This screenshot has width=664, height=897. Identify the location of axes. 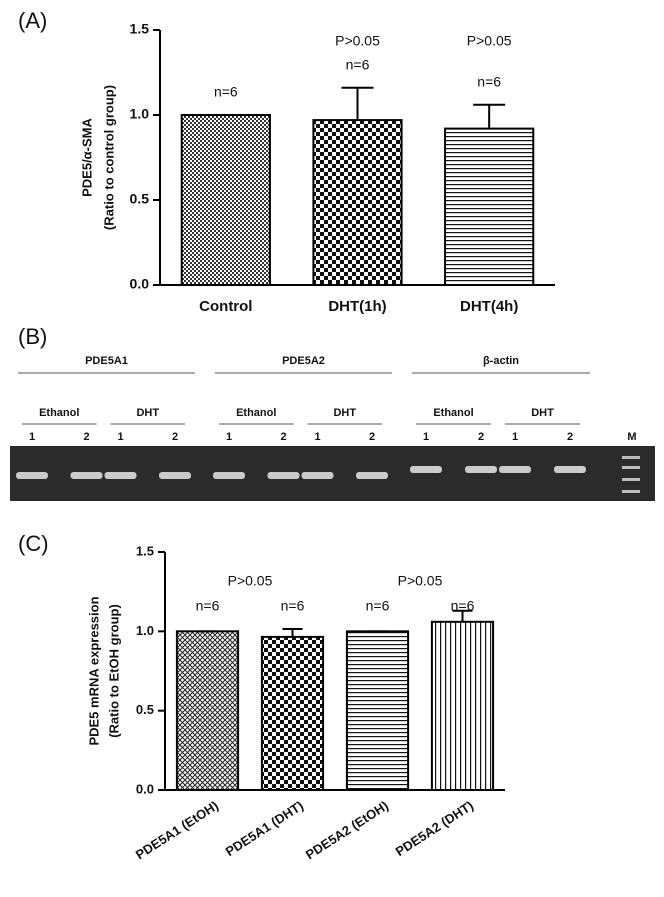
(334, 671).